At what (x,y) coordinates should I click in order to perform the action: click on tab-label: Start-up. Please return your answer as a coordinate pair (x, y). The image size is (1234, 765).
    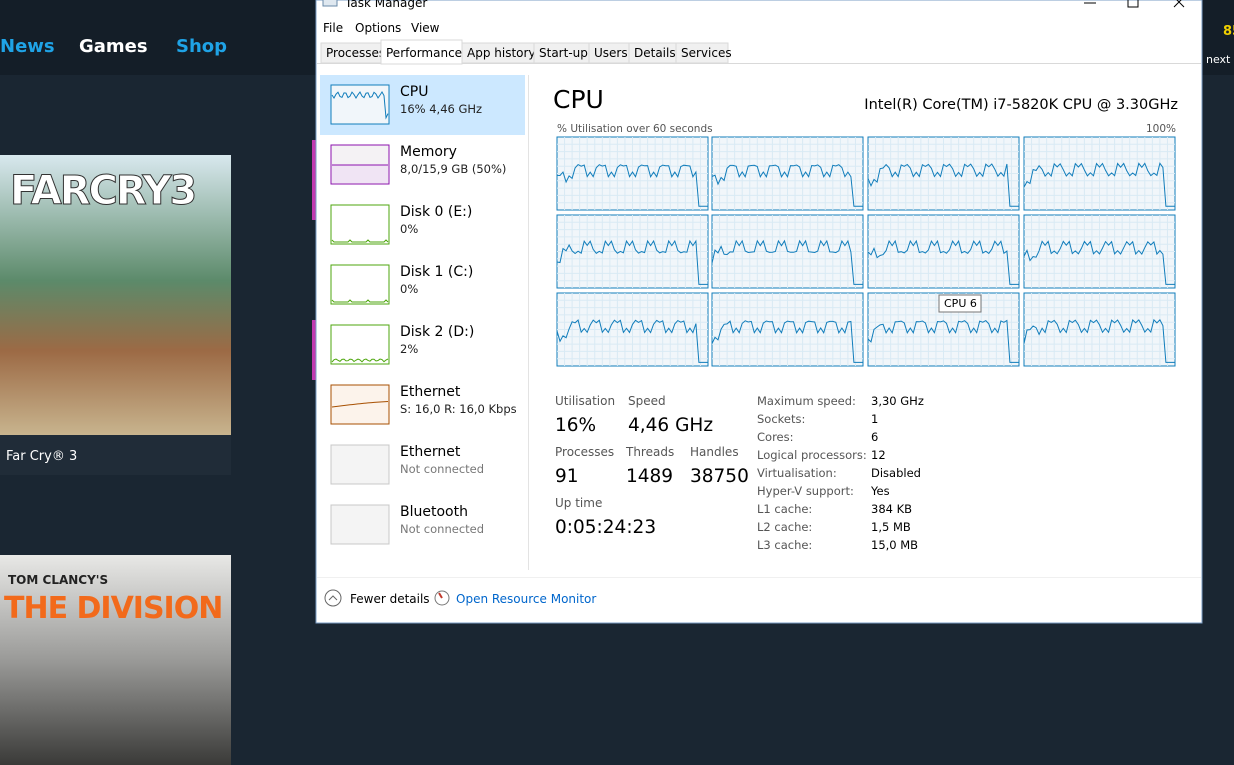
    Looking at the image, I should click on (563, 53).